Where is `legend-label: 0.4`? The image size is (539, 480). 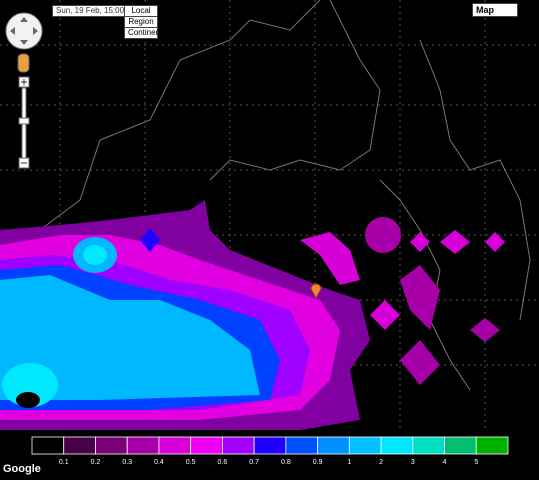
legend-label: 0.4 is located at coordinates (159, 462).